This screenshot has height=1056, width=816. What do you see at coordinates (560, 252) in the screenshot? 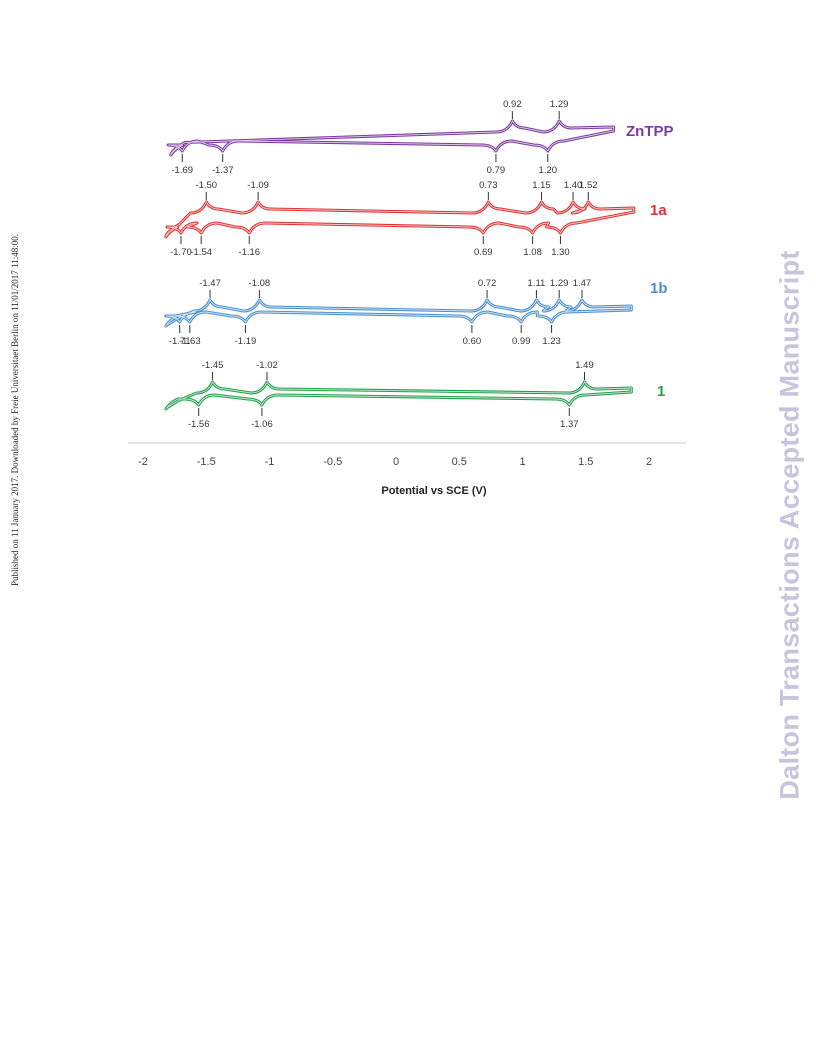
I see `peak-label: 1.30` at bounding box center [560, 252].